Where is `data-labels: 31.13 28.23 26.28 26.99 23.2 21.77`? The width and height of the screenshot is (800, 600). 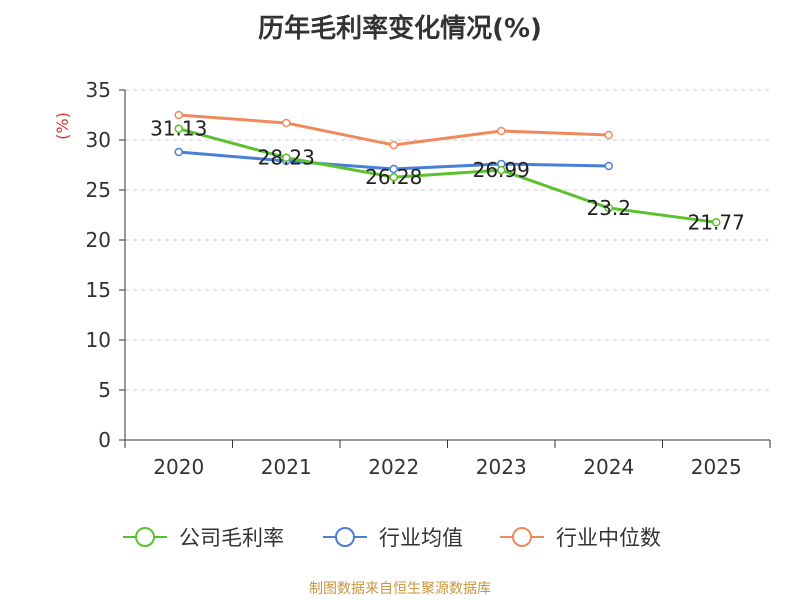 data-labels: 31.13 28.23 26.28 26.99 23.2 21.77 is located at coordinates (447, 176).